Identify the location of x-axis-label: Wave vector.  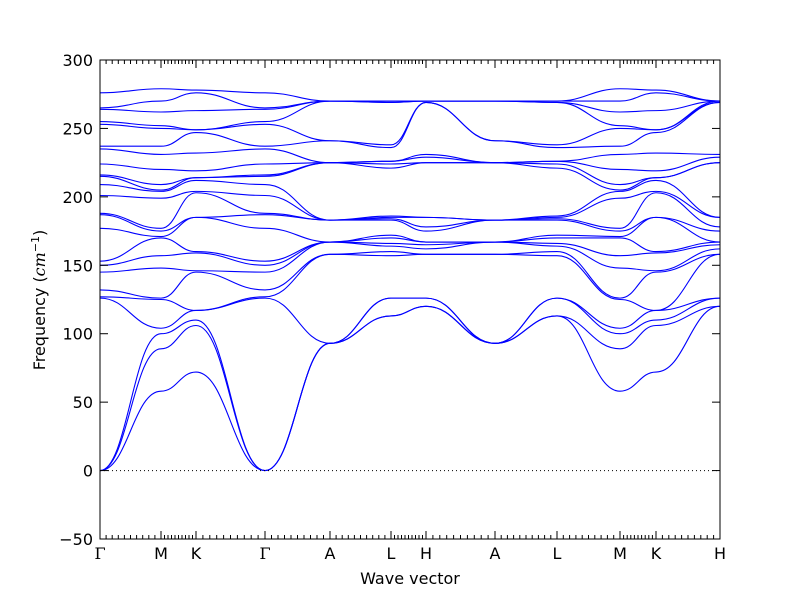
(410, 578).